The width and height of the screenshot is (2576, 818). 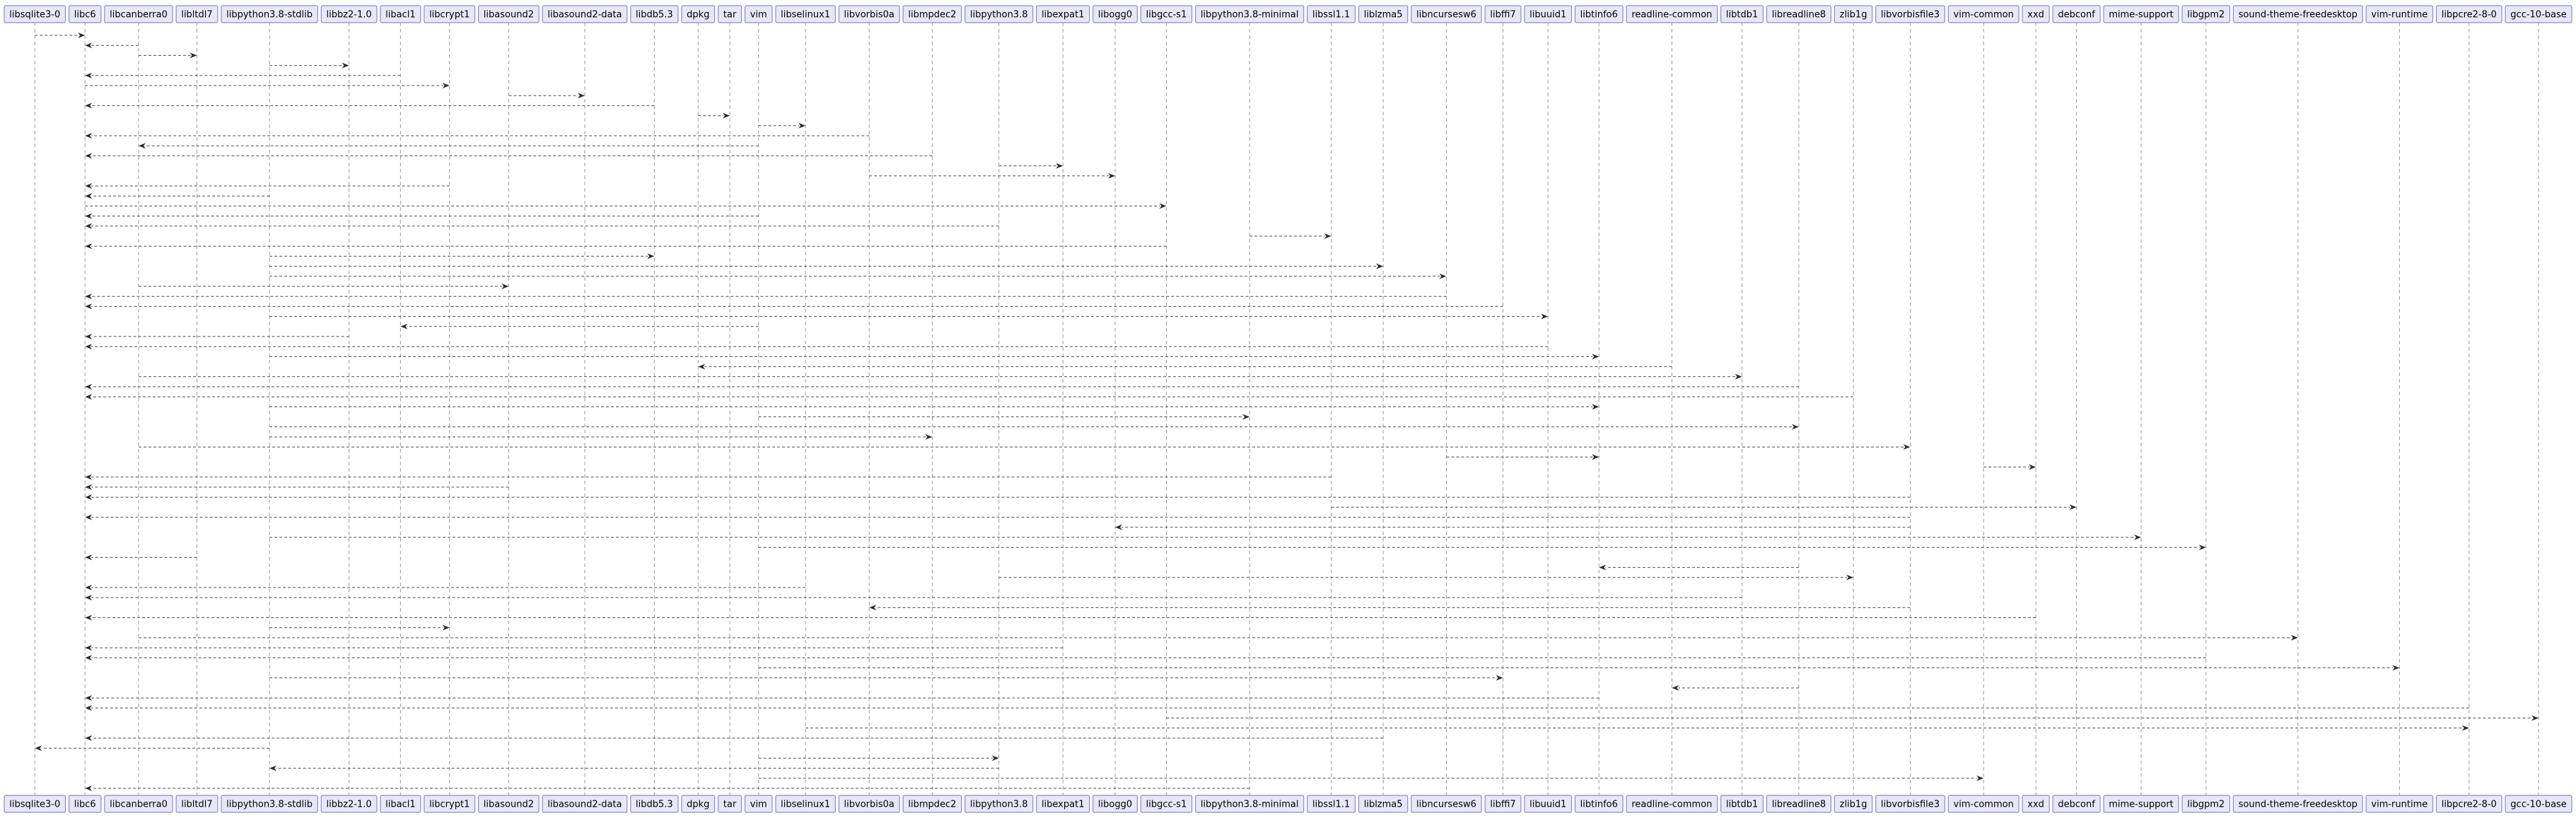 I want to click on participant-top-vim: vim, so click(x=758, y=14).